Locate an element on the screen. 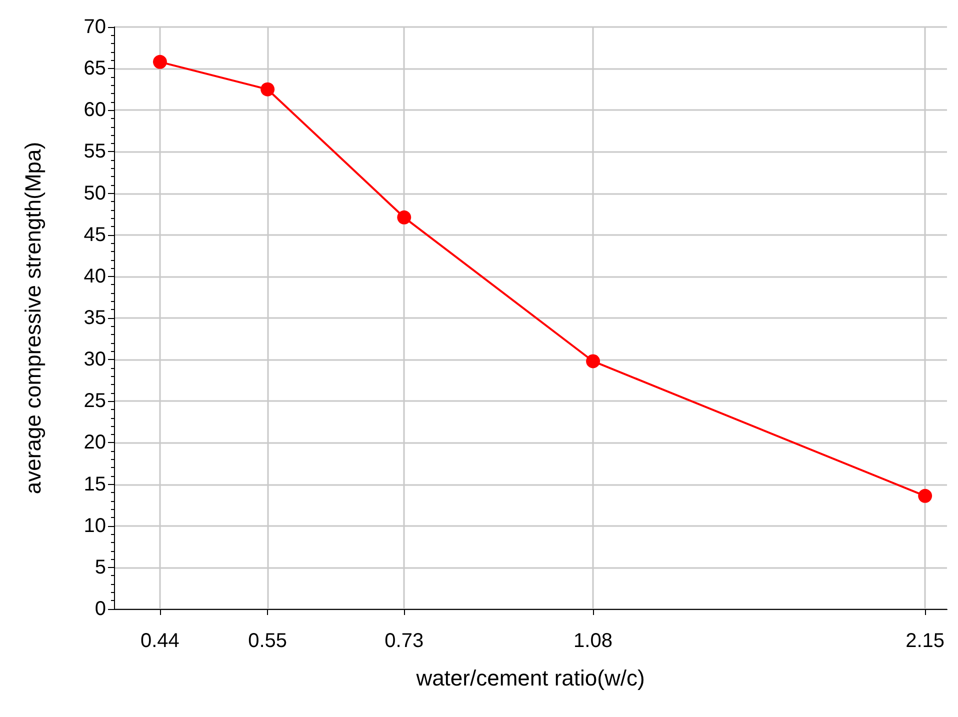 The height and width of the screenshot is (717, 958). y-tick-label: 15 is located at coordinates (95, 484).